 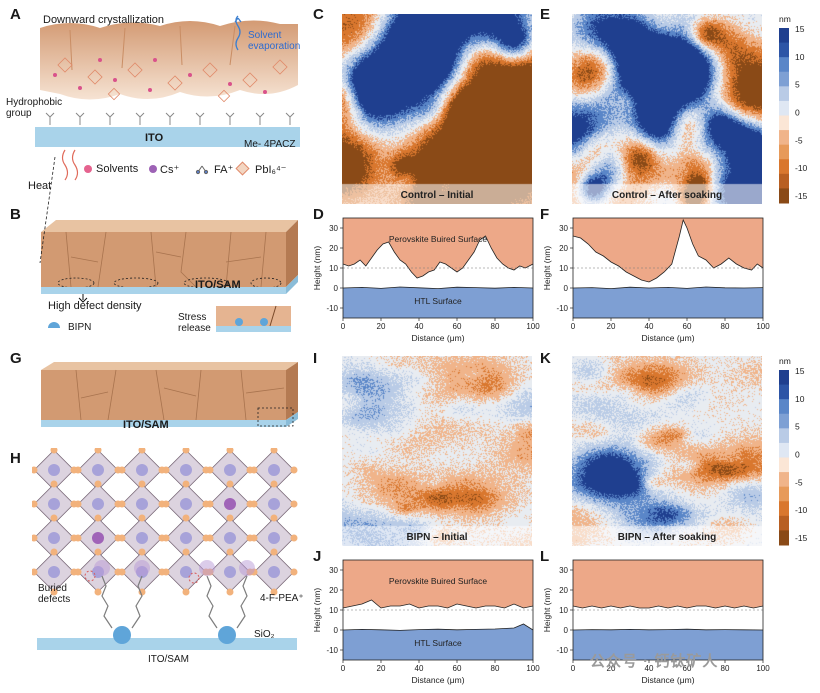 I want to click on colorbar-tick-label: -15, so click(x=801, y=538).